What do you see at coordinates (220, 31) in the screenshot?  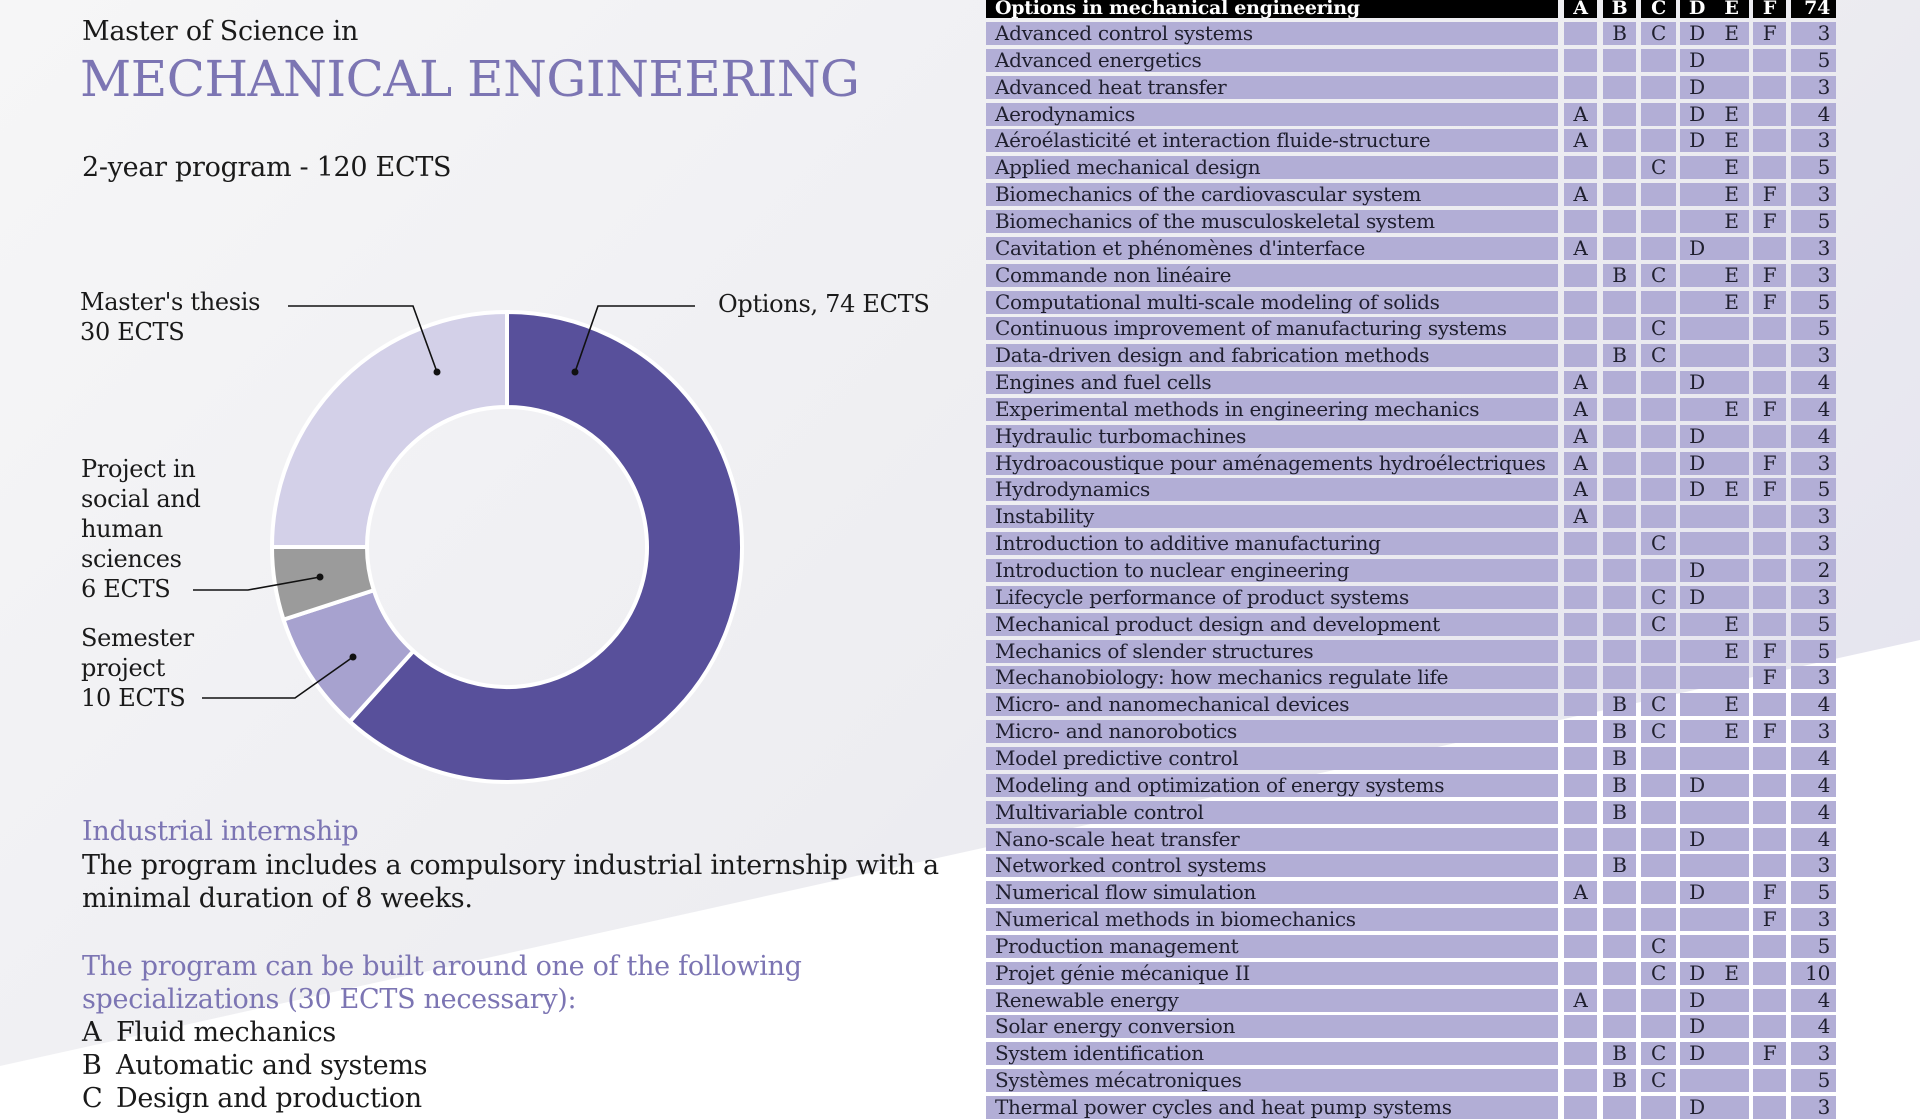 I see `degree-subtitle: Master of Science in` at bounding box center [220, 31].